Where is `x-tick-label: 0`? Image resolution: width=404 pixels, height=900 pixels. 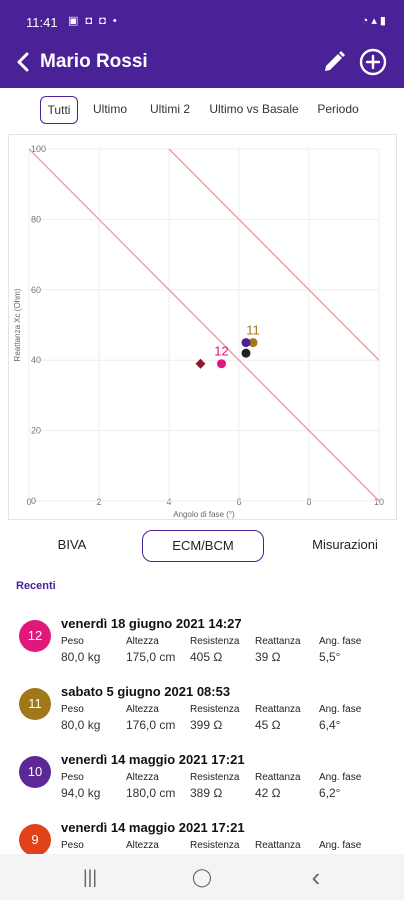 x-tick-label: 0 is located at coordinates (28, 502).